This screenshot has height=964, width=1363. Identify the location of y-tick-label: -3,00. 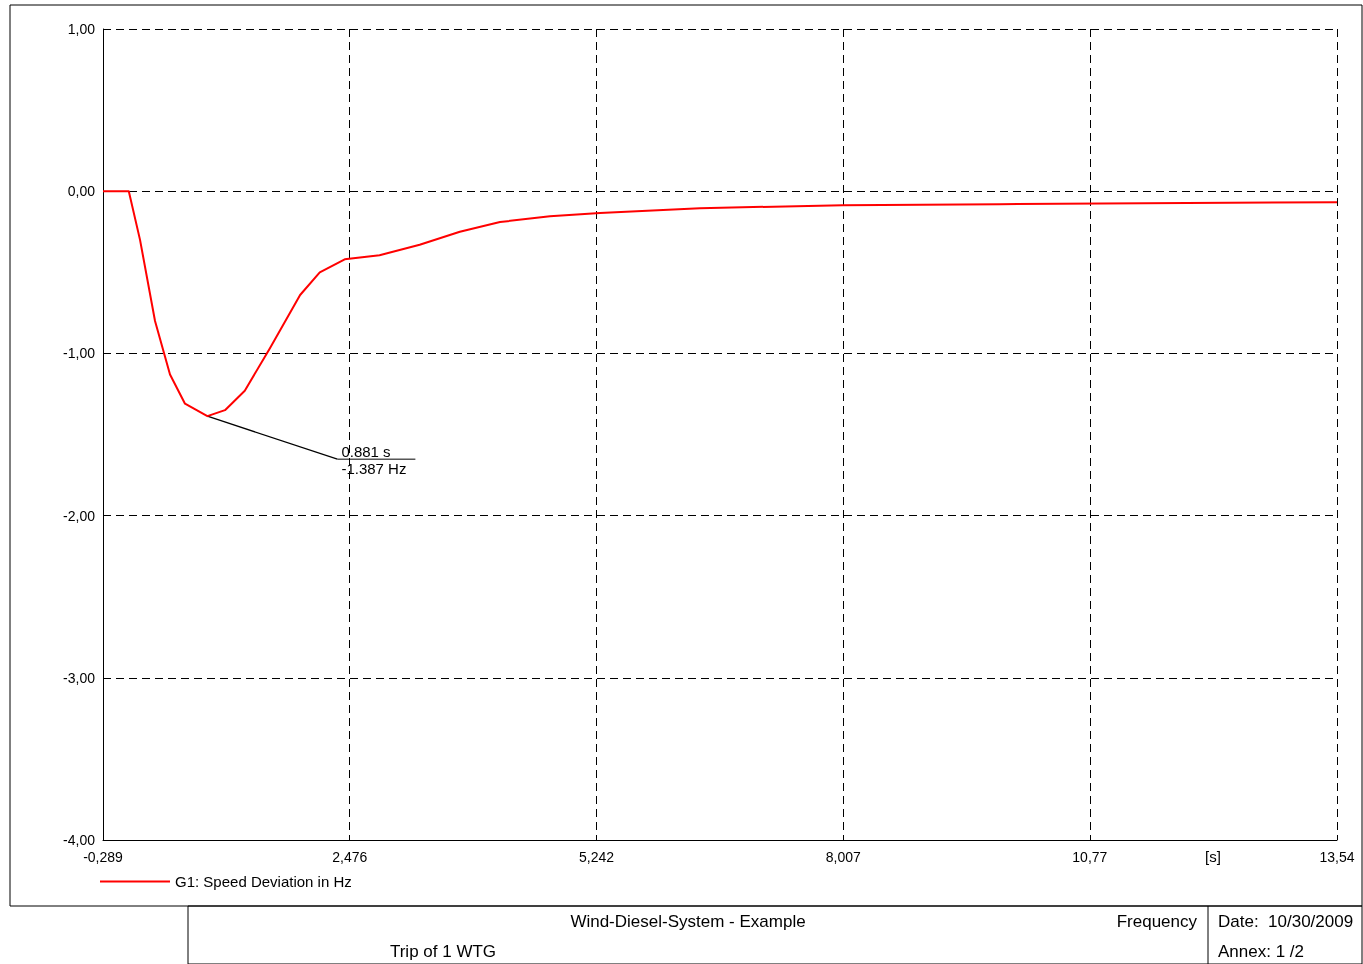
(79, 677).